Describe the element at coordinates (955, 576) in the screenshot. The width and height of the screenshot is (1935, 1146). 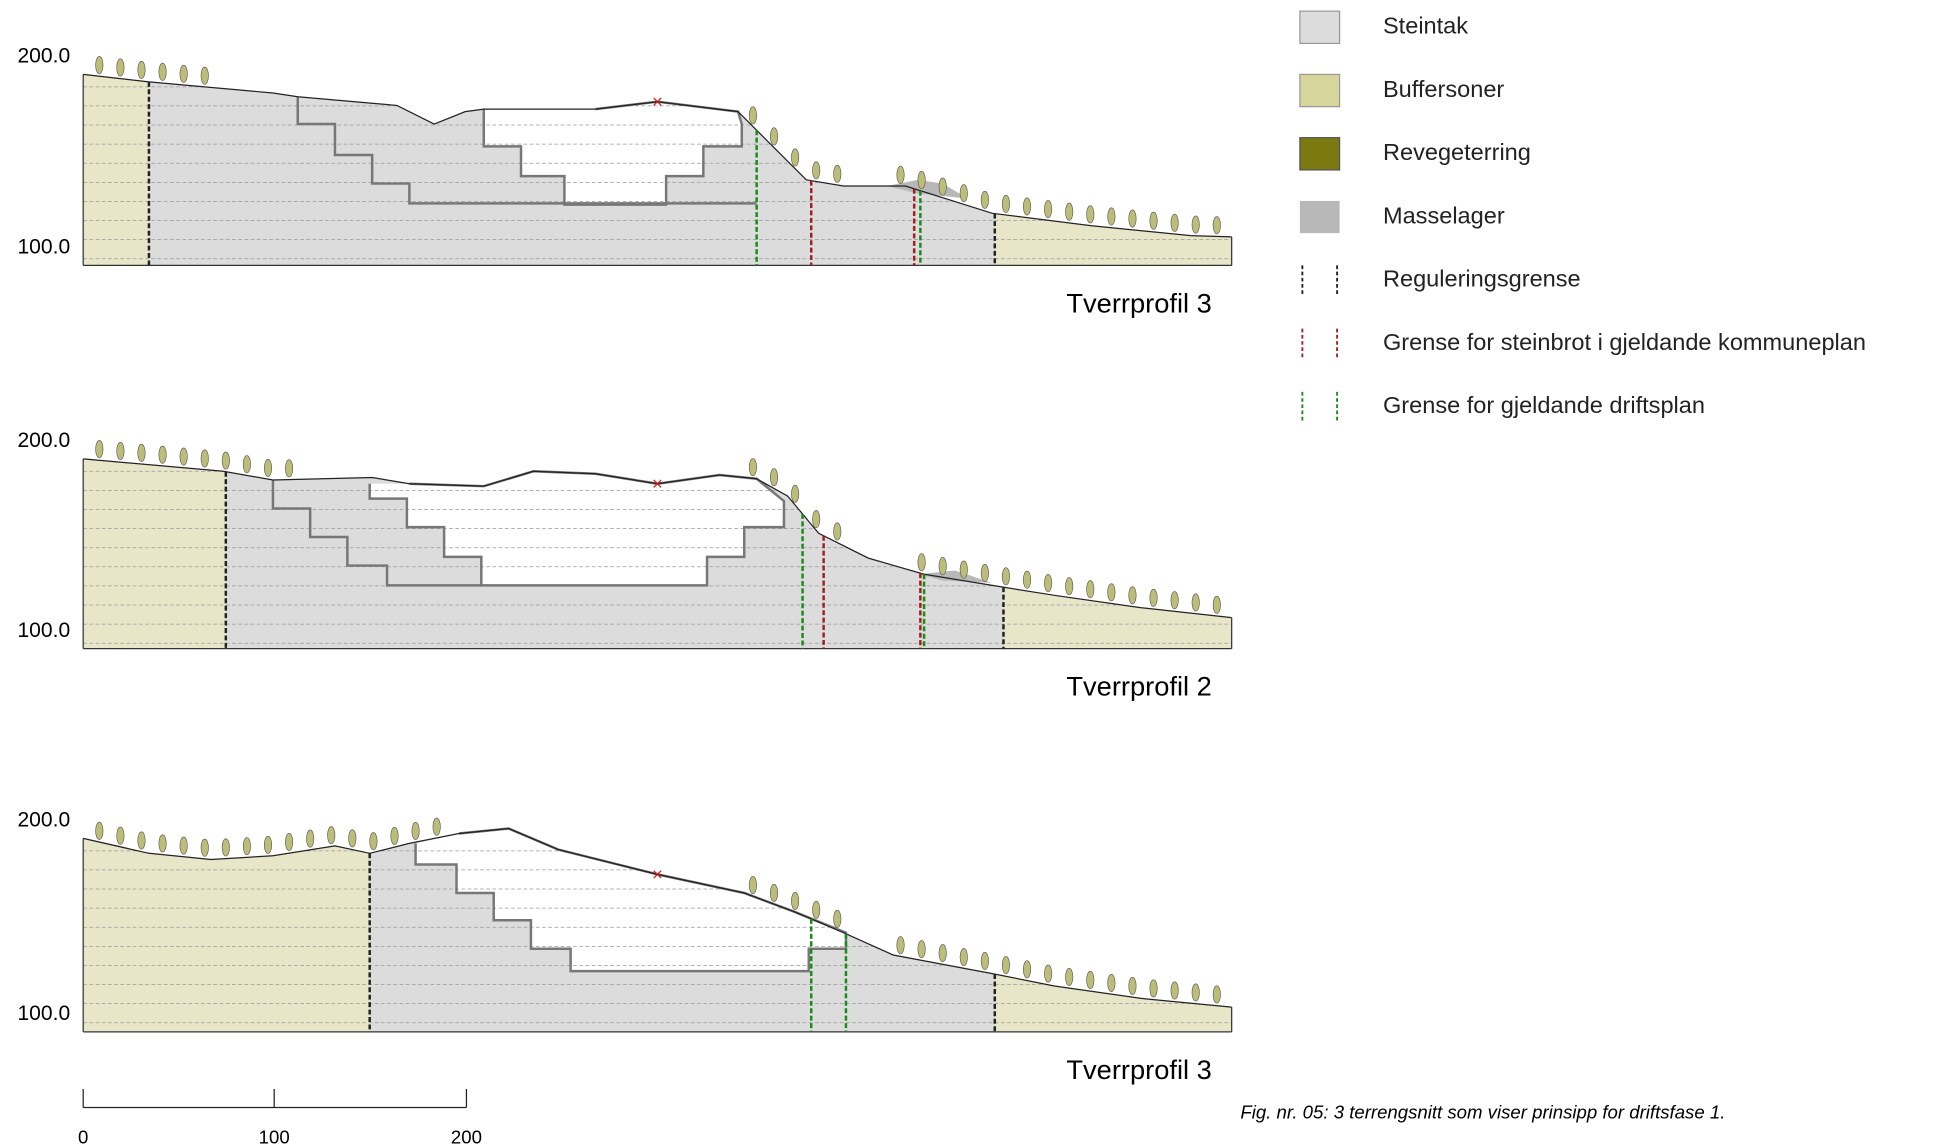
I see `masselager` at that location.